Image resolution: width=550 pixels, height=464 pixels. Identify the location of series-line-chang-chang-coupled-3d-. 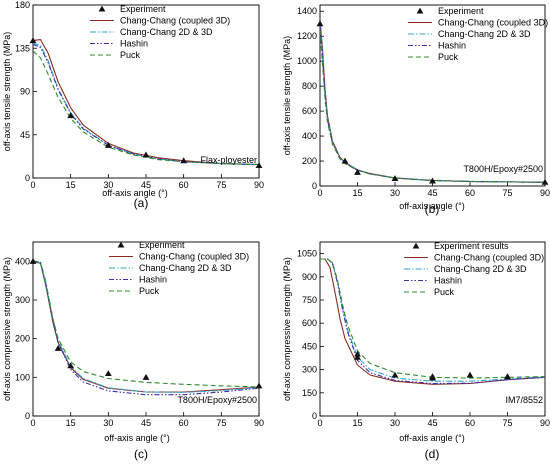
(432, 101).